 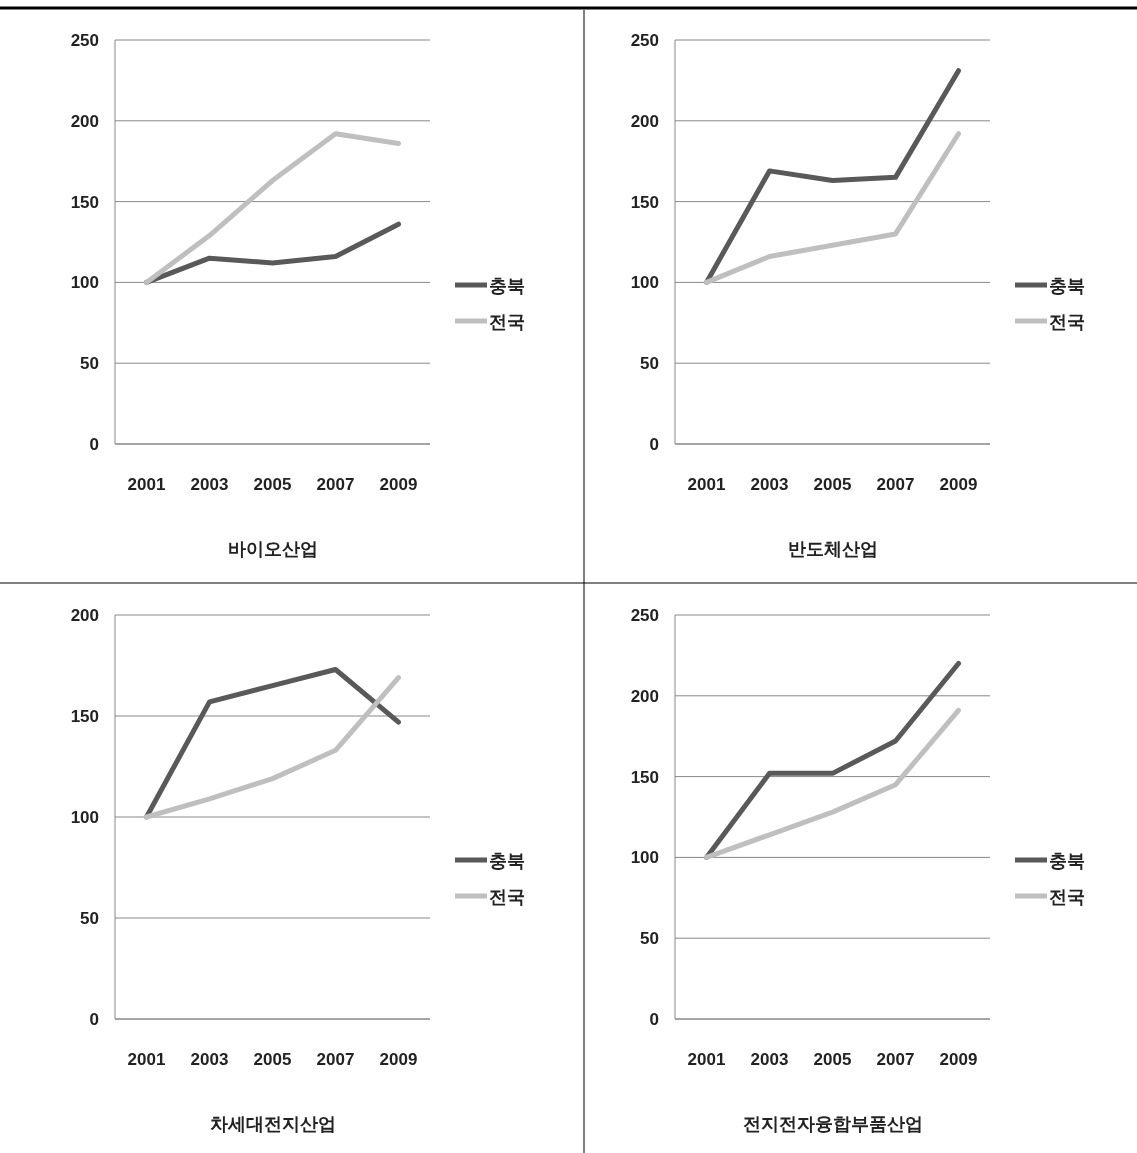 I want to click on x-axis-title: 바이오산업, so click(x=272, y=549).